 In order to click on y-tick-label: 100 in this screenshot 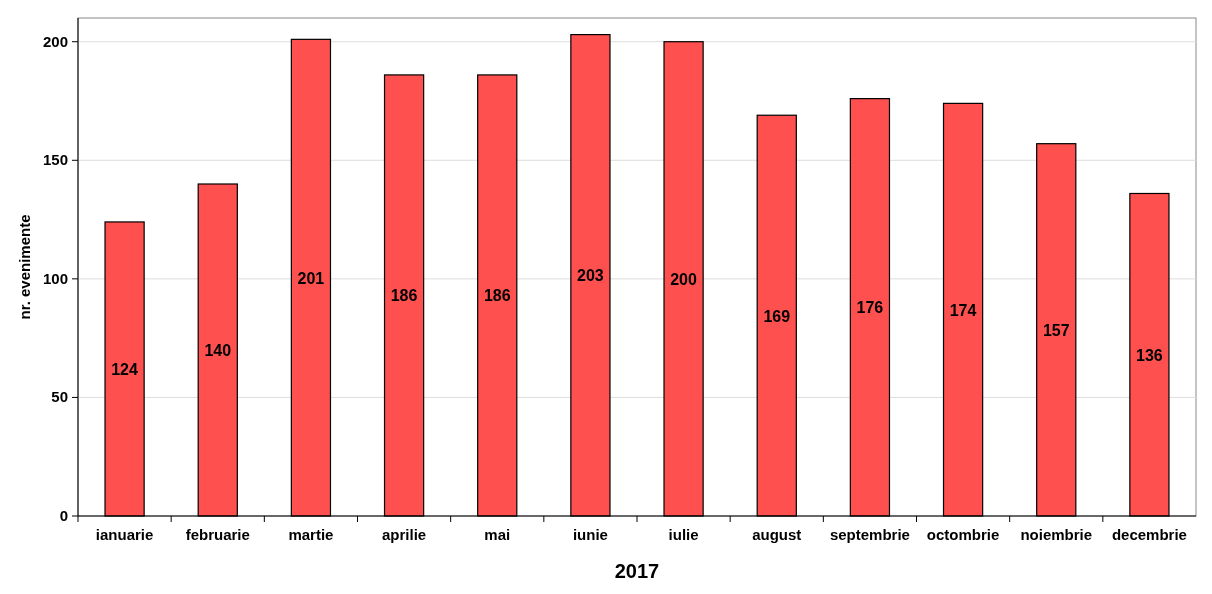, I will do `click(55, 278)`.